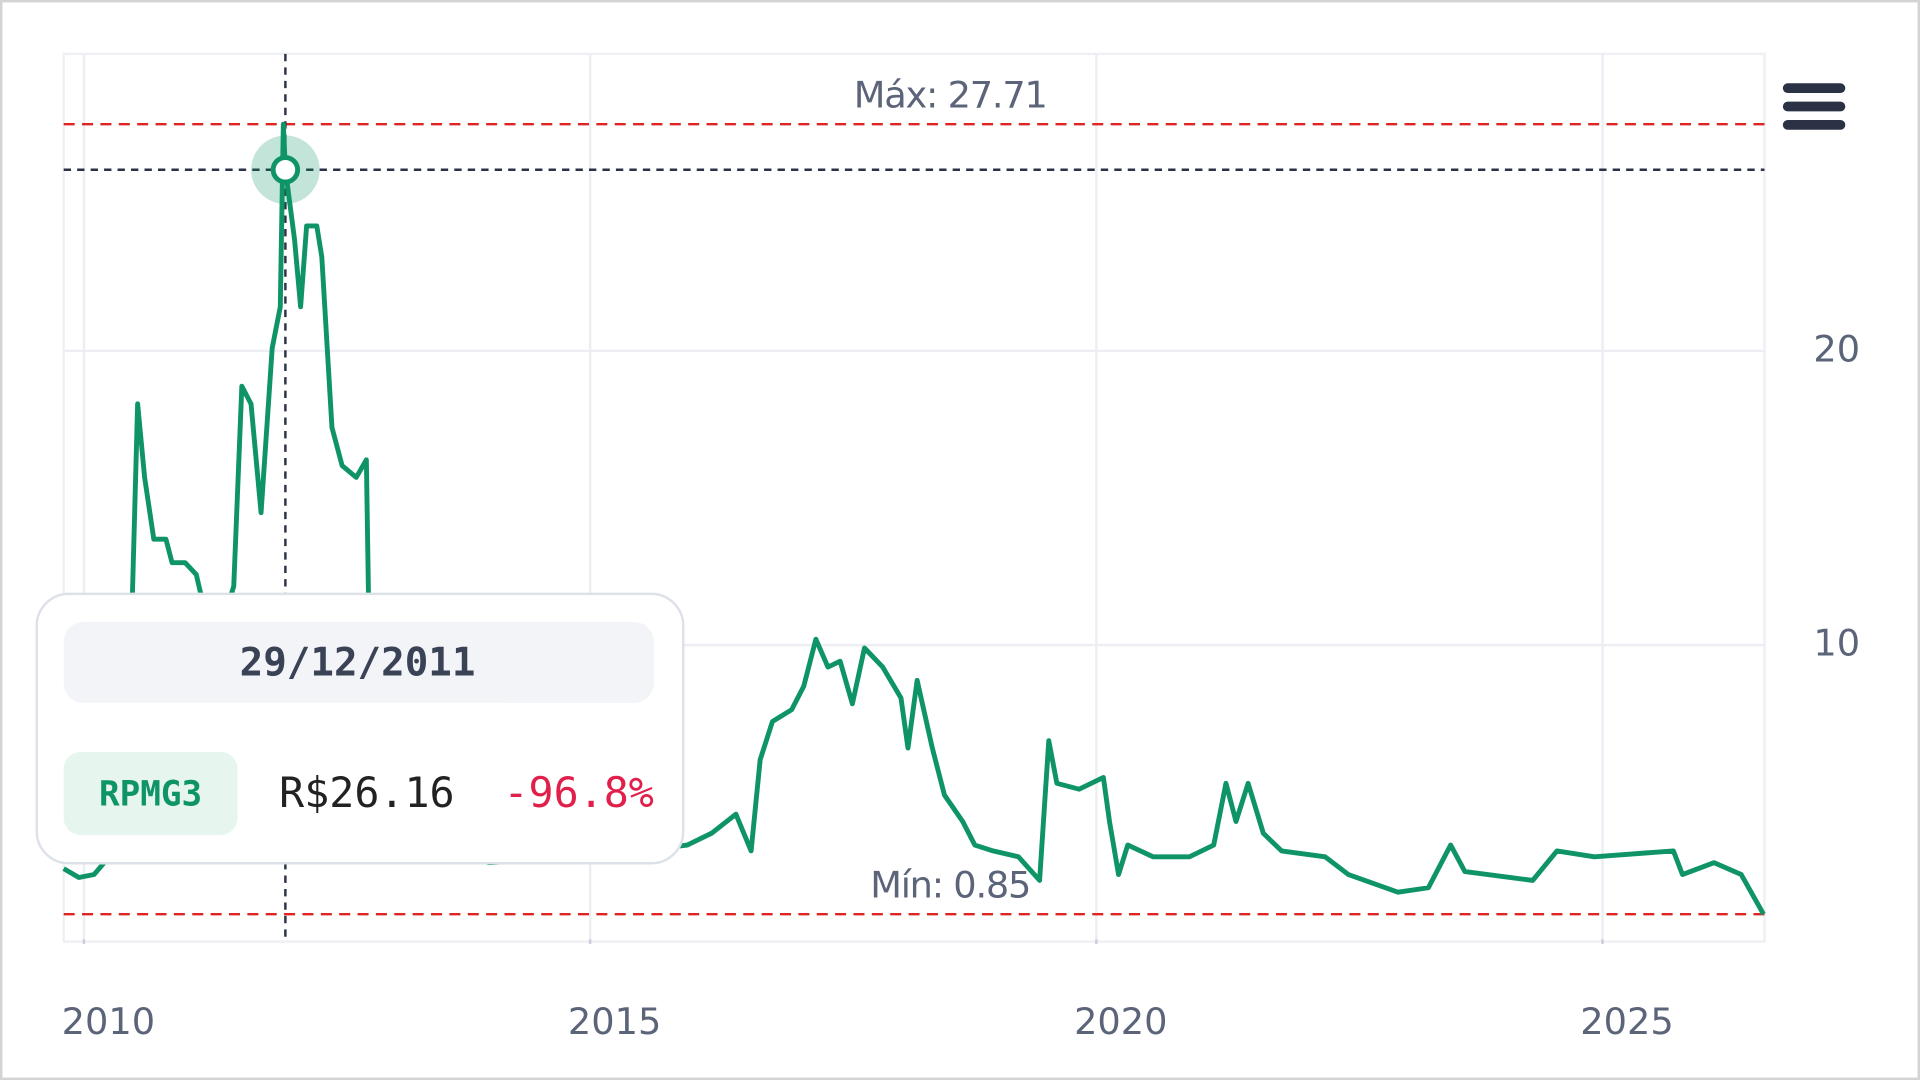  What do you see at coordinates (285, 170) in the screenshot?
I see `highlight-point` at bounding box center [285, 170].